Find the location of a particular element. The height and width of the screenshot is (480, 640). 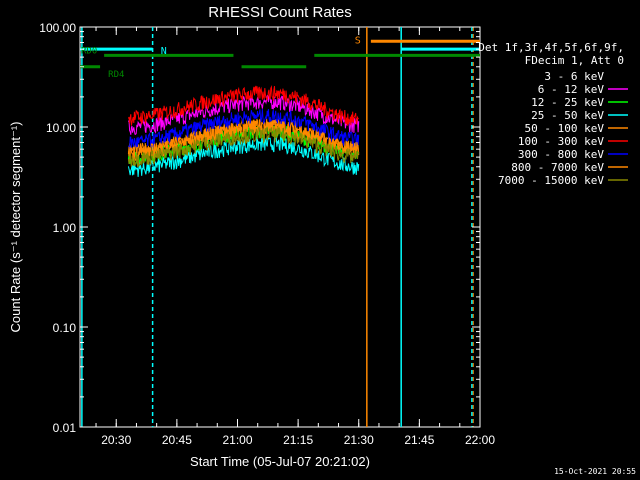

legend-header-2: FDecim 1, Att 0 is located at coordinates (574, 60).